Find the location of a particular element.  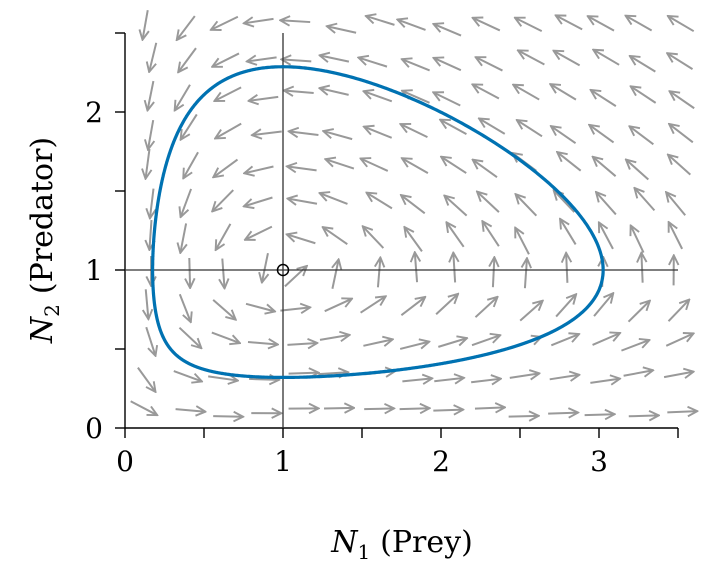

x-tick-label: 3 is located at coordinates (599, 461).